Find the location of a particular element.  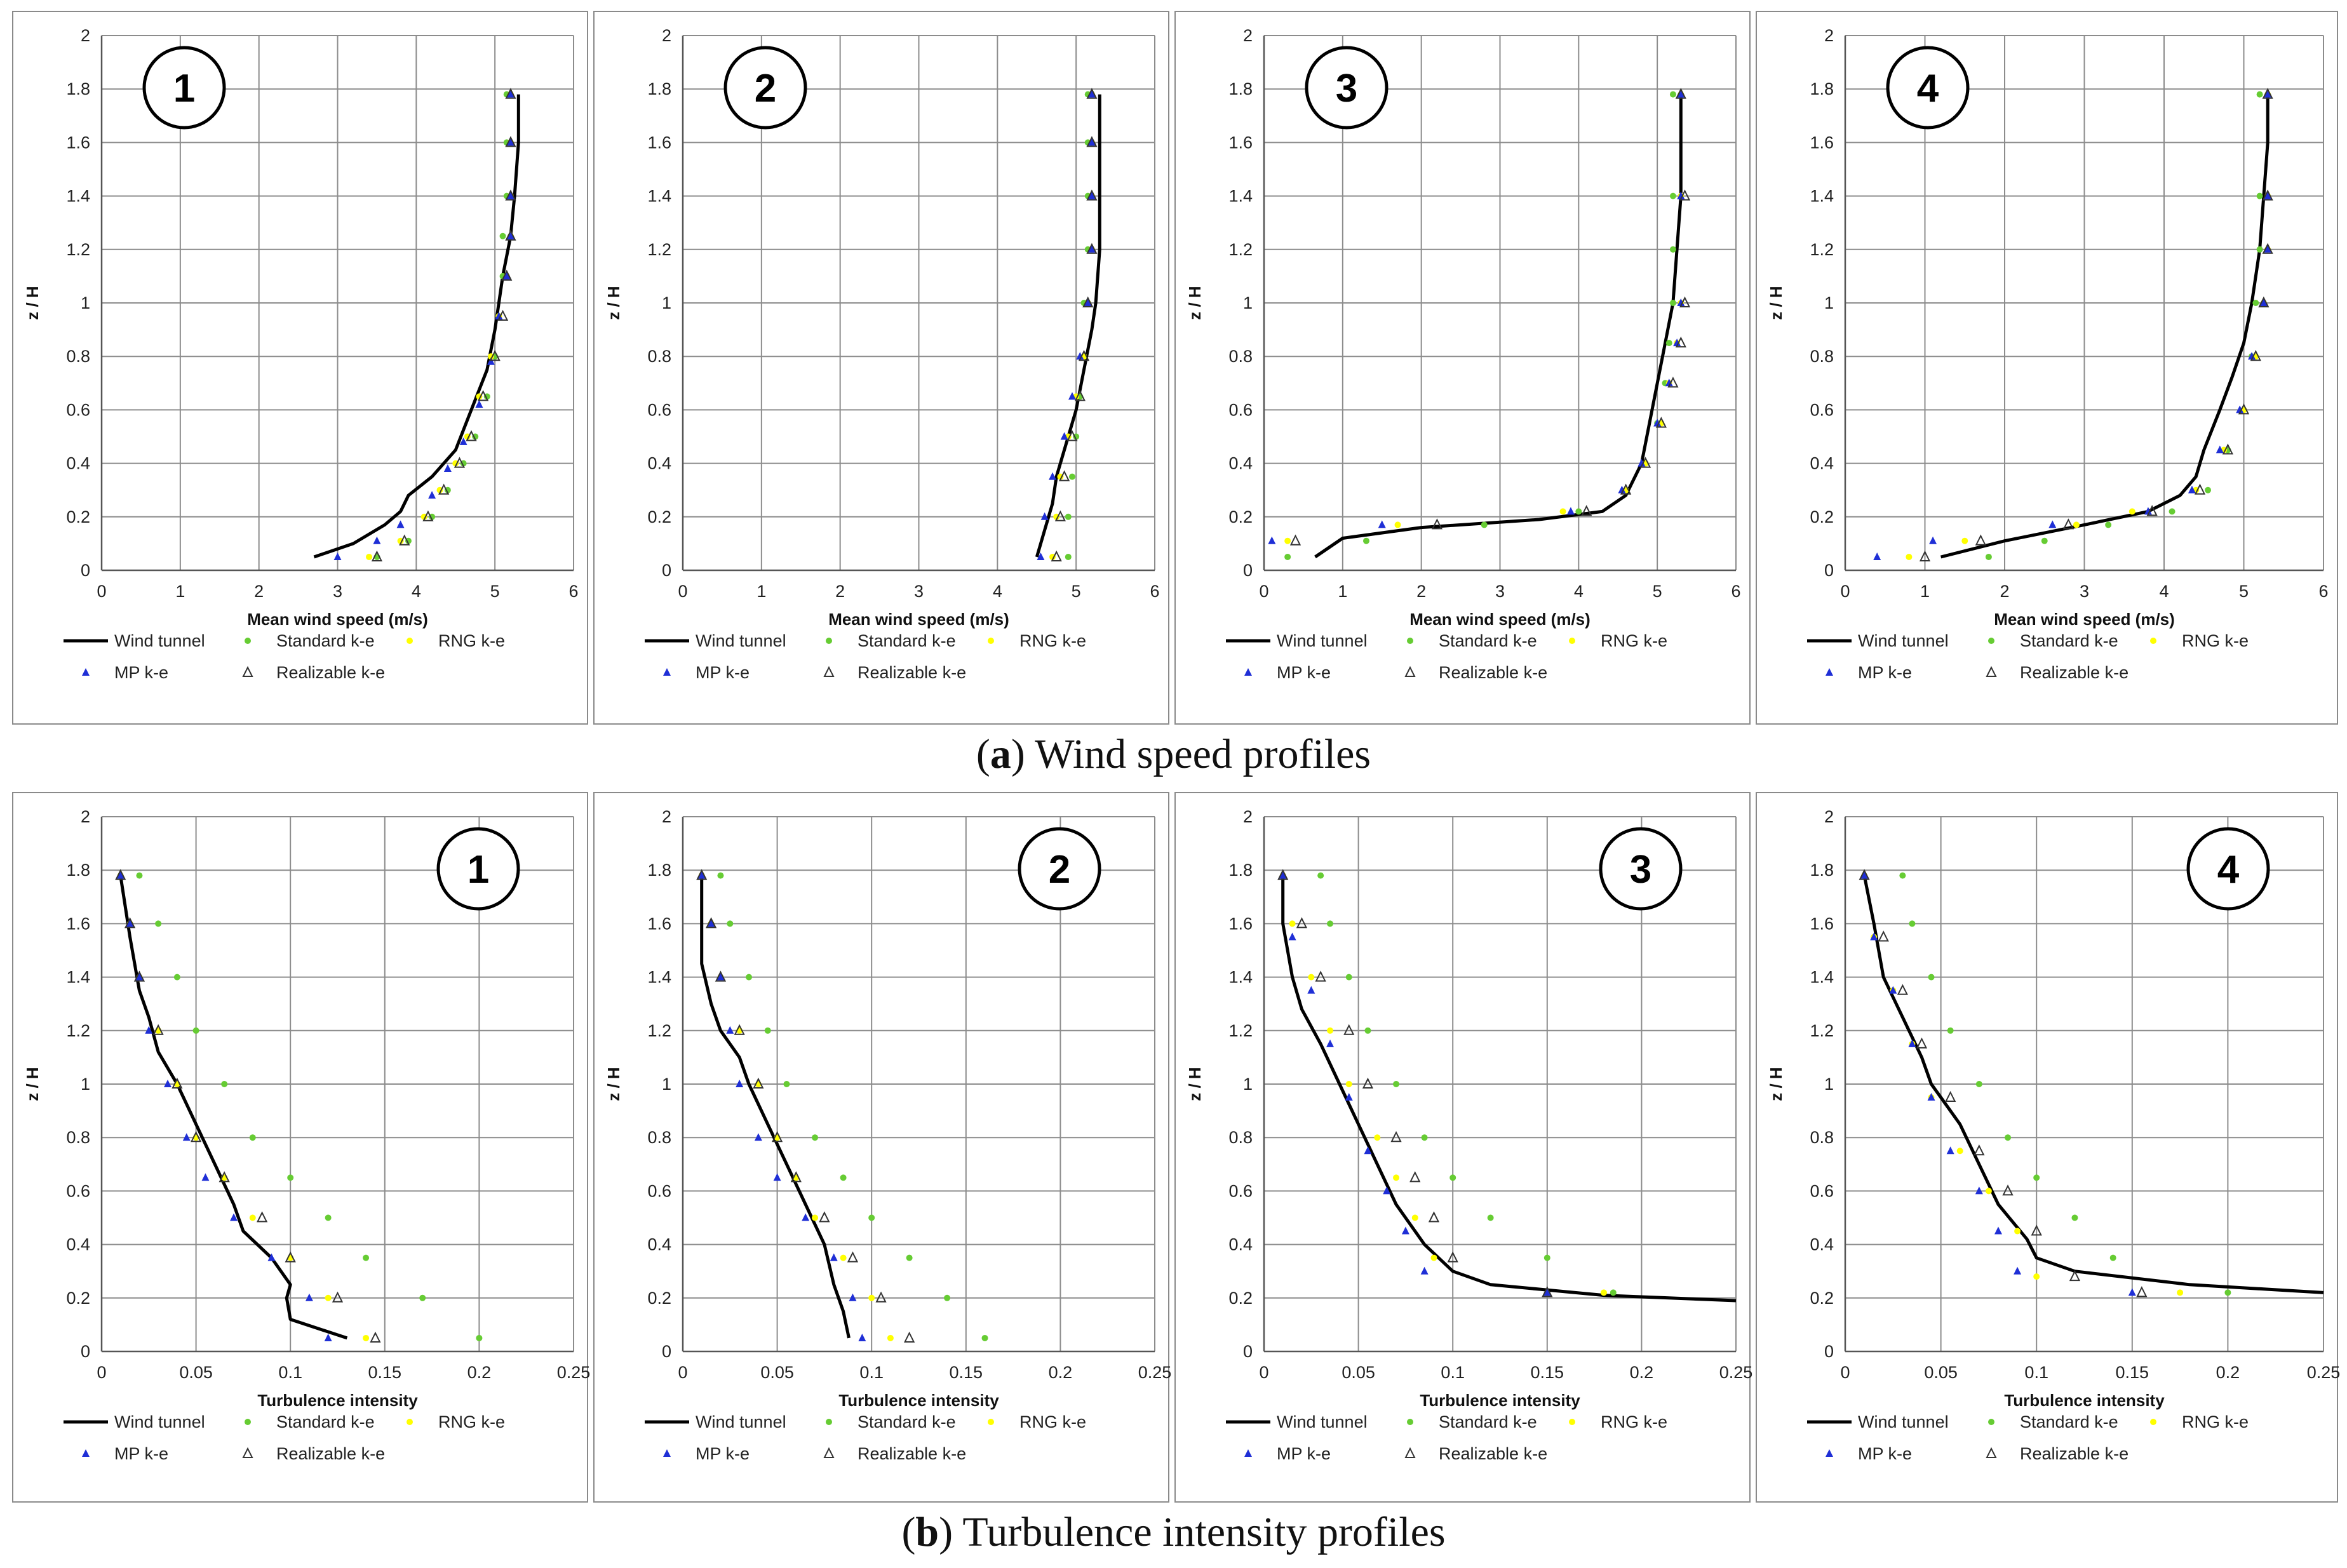

y-tick-label: 0.6 is located at coordinates (1822, 1190).